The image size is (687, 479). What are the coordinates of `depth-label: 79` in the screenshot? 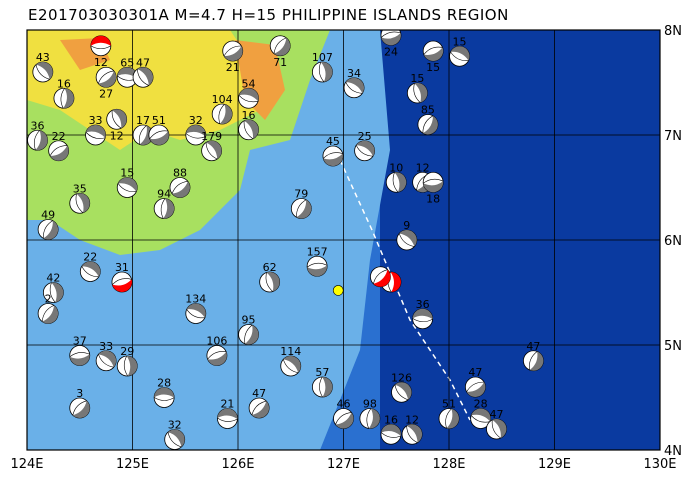 It's located at (301, 194).